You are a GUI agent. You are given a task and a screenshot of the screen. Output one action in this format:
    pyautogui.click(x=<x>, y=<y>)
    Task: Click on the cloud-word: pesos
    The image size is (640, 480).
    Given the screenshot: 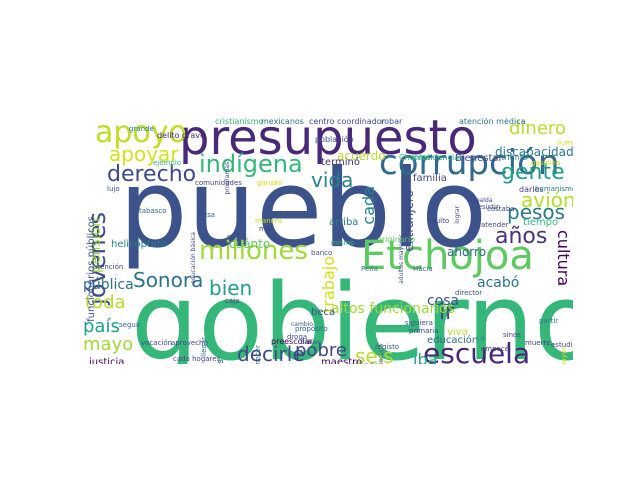 What is the action you would take?
    pyautogui.click(x=536, y=212)
    